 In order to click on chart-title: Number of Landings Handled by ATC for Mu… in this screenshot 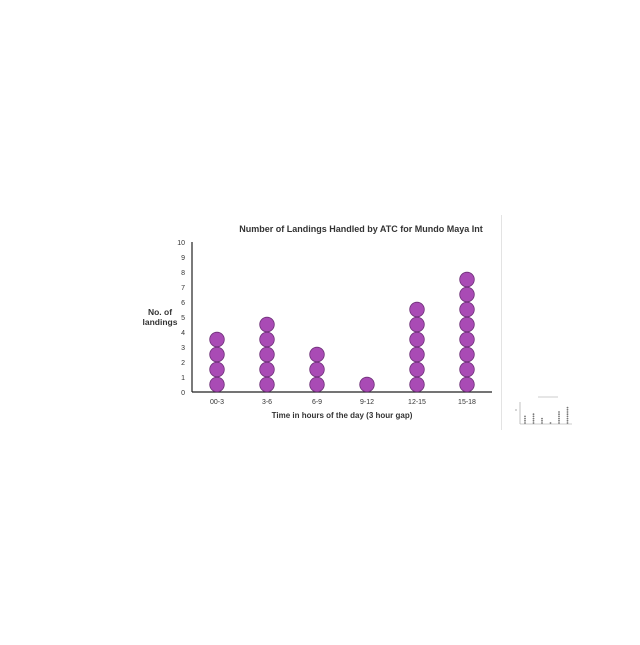, I will do `click(361, 229)`.